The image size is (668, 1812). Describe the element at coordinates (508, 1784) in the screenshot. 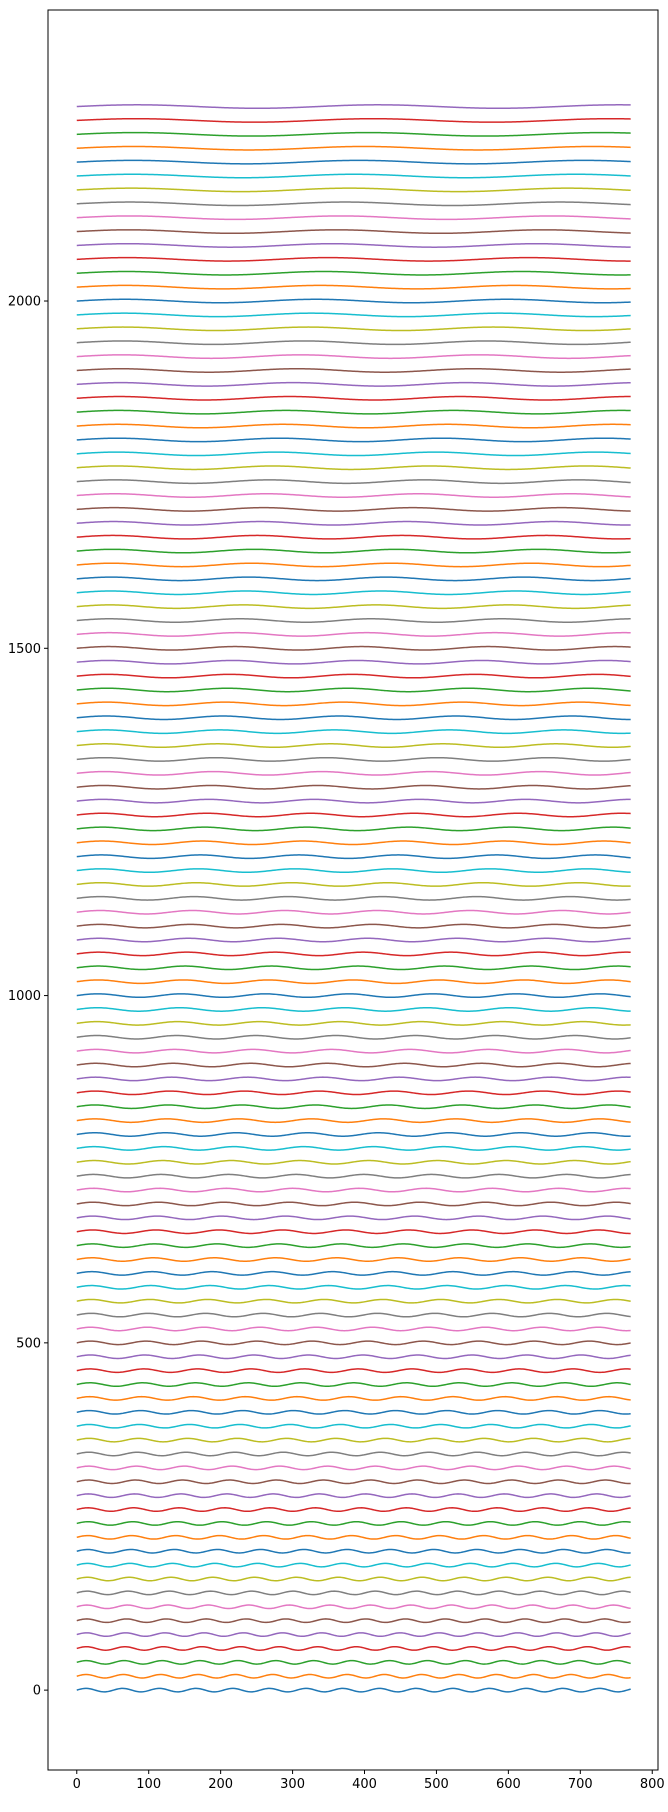

I see `x-tick-label: 600` at that location.